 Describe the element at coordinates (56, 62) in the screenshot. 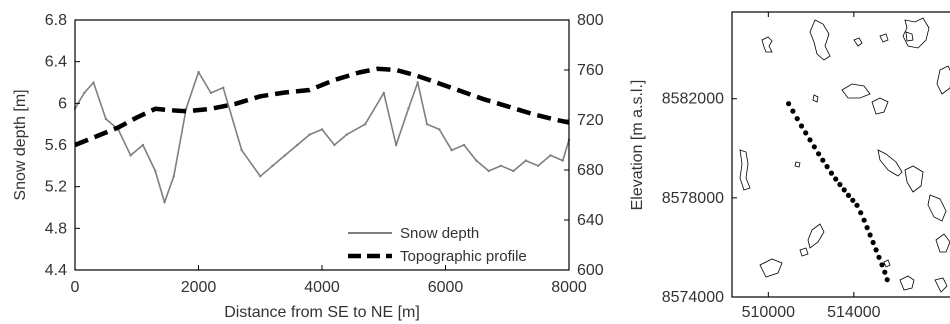

I see `y-tick-label: 6.4` at that location.